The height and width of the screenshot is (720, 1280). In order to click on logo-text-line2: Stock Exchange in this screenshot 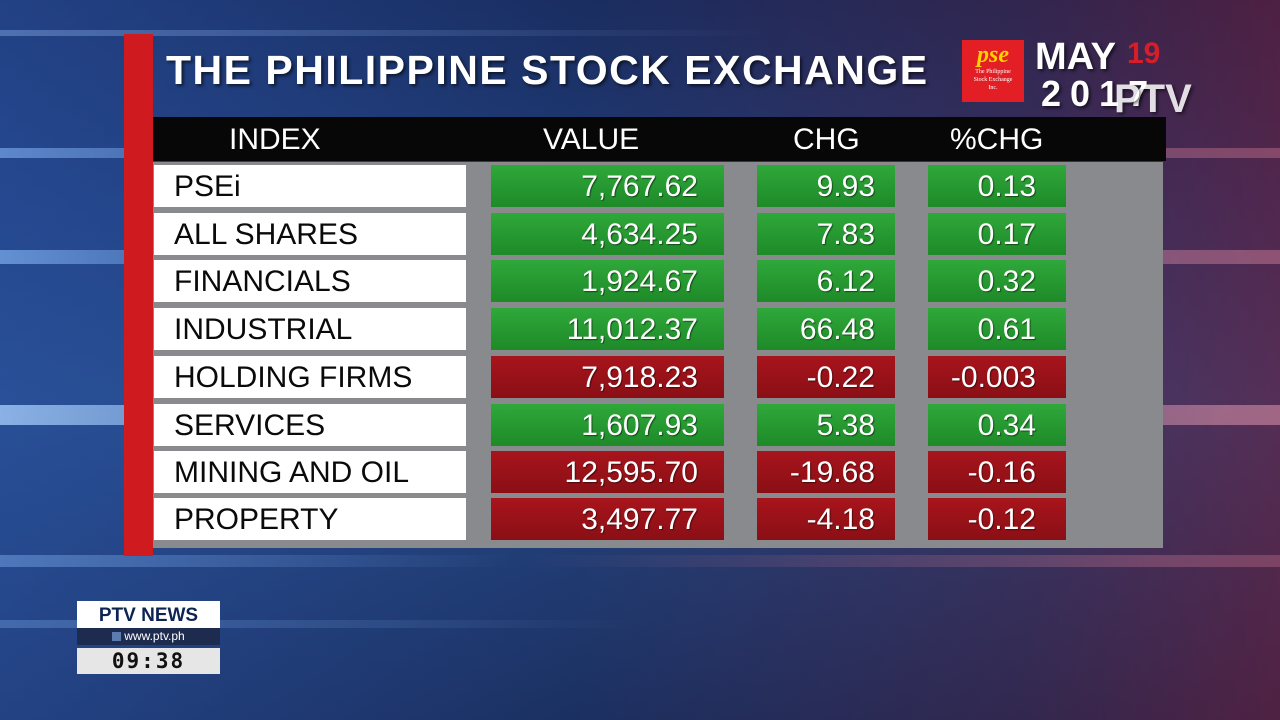, I will do `click(993, 80)`.